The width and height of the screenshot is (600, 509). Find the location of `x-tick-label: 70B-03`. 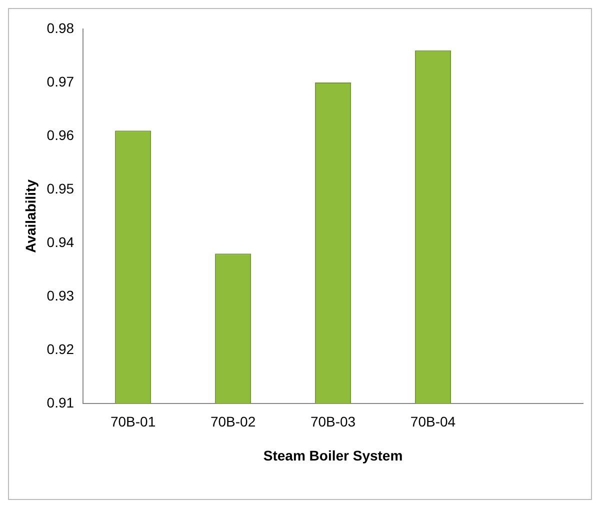

x-tick-label: 70B-03 is located at coordinates (333, 422).